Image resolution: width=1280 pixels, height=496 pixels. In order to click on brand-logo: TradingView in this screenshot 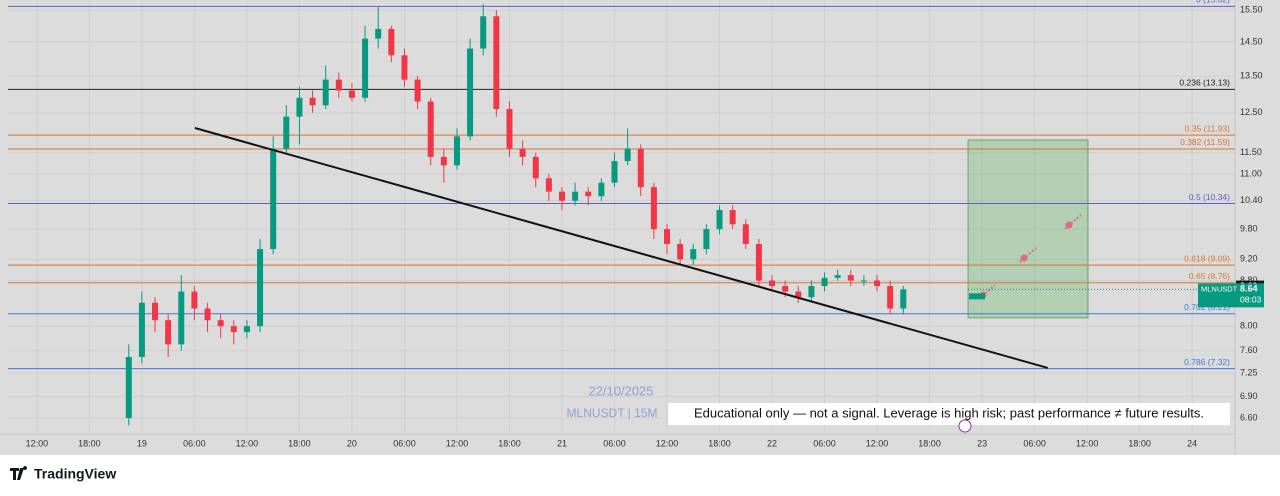, I will do `click(63, 474)`.